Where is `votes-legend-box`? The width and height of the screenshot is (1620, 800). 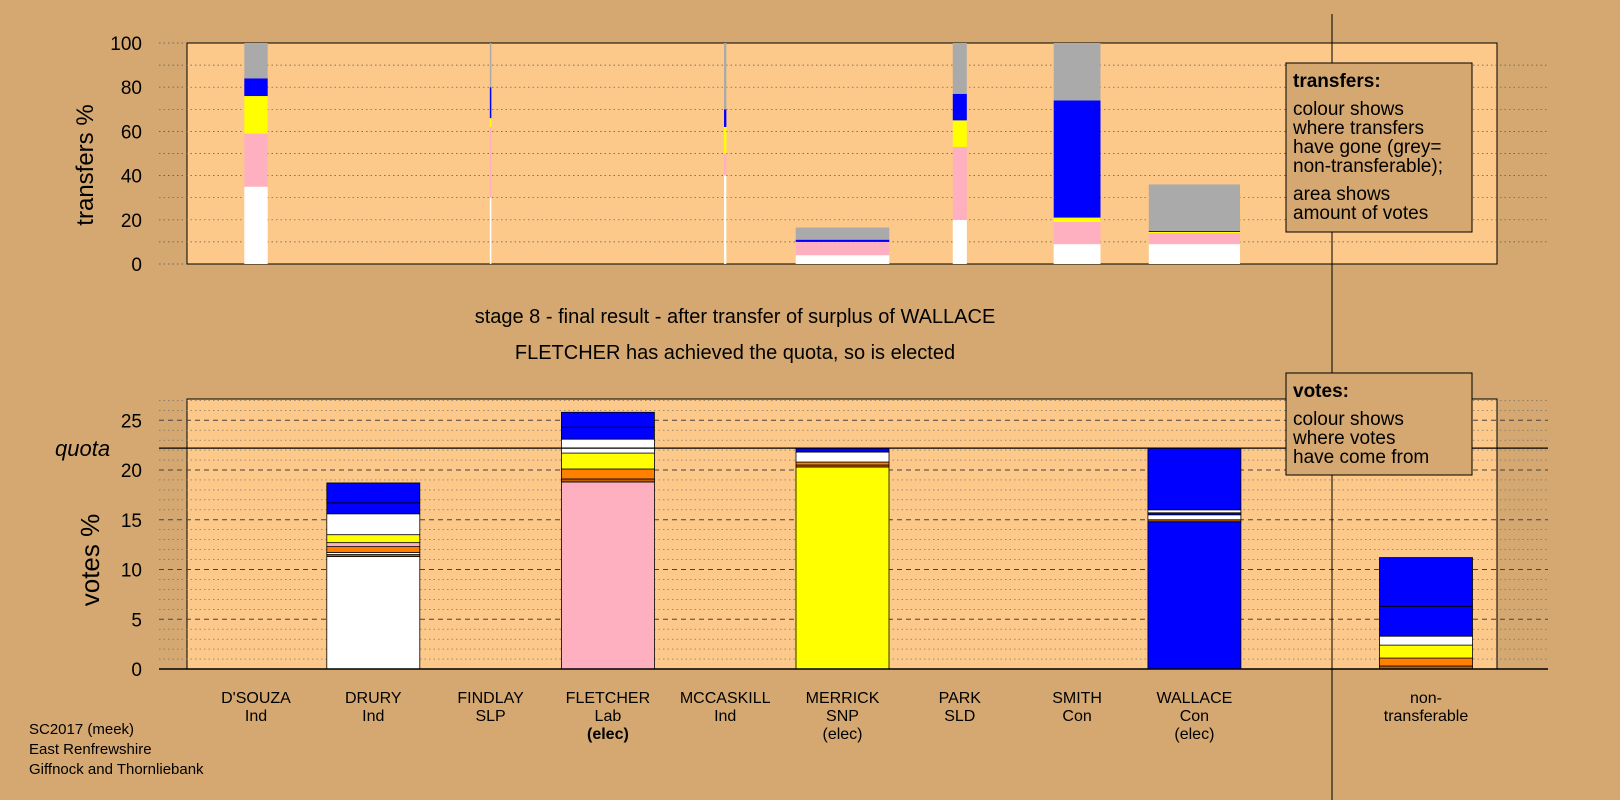 votes-legend-box is located at coordinates (1379, 424).